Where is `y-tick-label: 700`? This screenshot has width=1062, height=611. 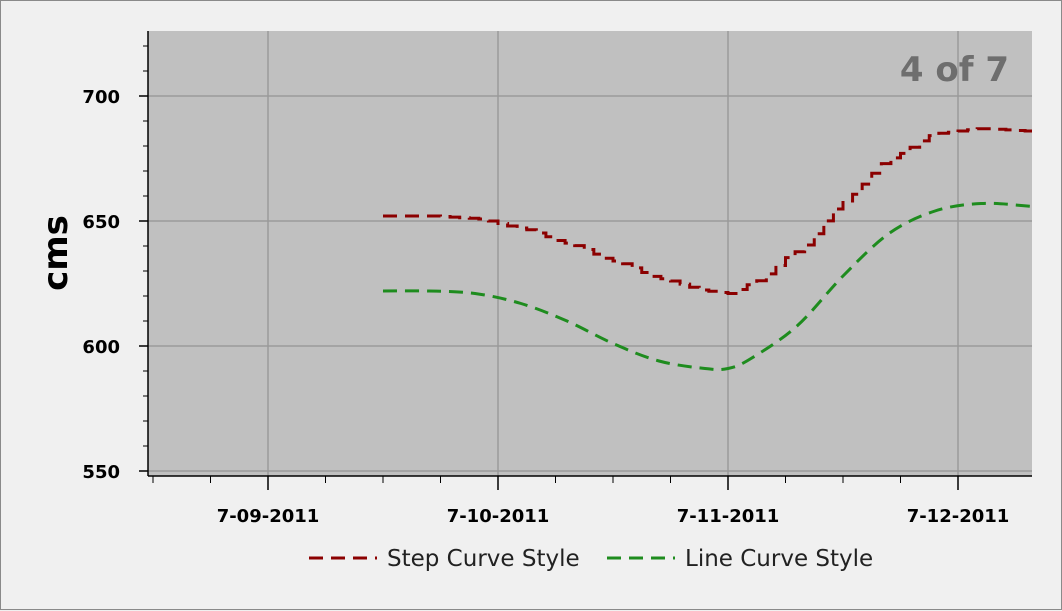 y-tick-label: 700 is located at coordinates (101, 97).